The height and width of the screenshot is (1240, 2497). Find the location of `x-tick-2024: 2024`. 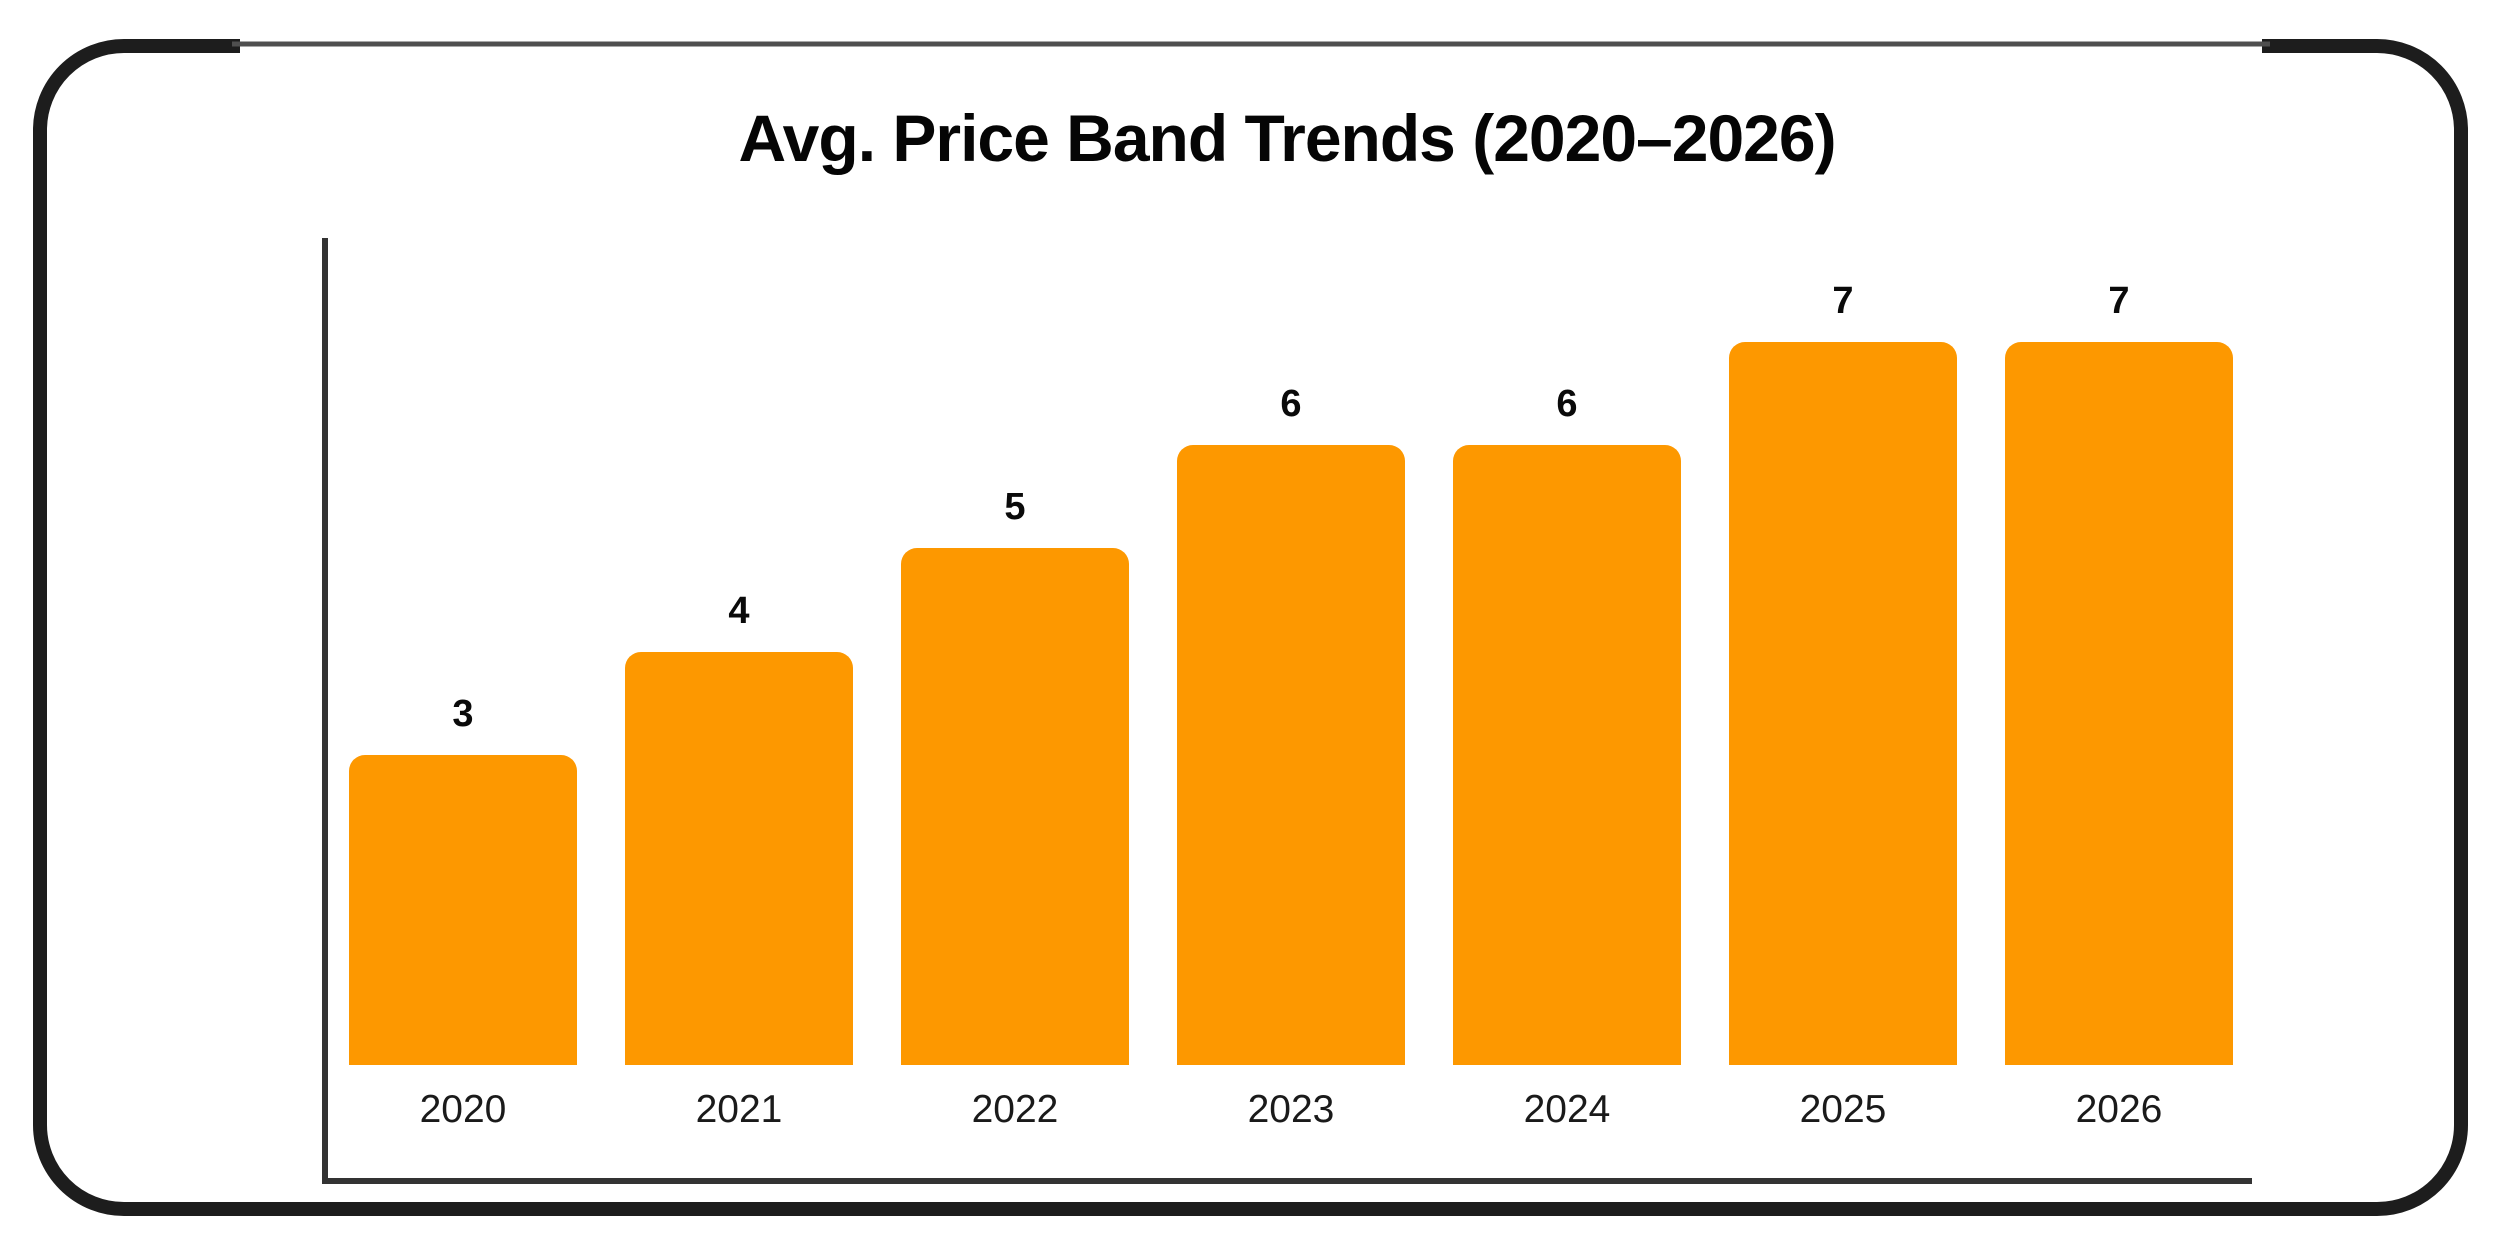

x-tick-2024: 2024 is located at coordinates (1567, 1109).